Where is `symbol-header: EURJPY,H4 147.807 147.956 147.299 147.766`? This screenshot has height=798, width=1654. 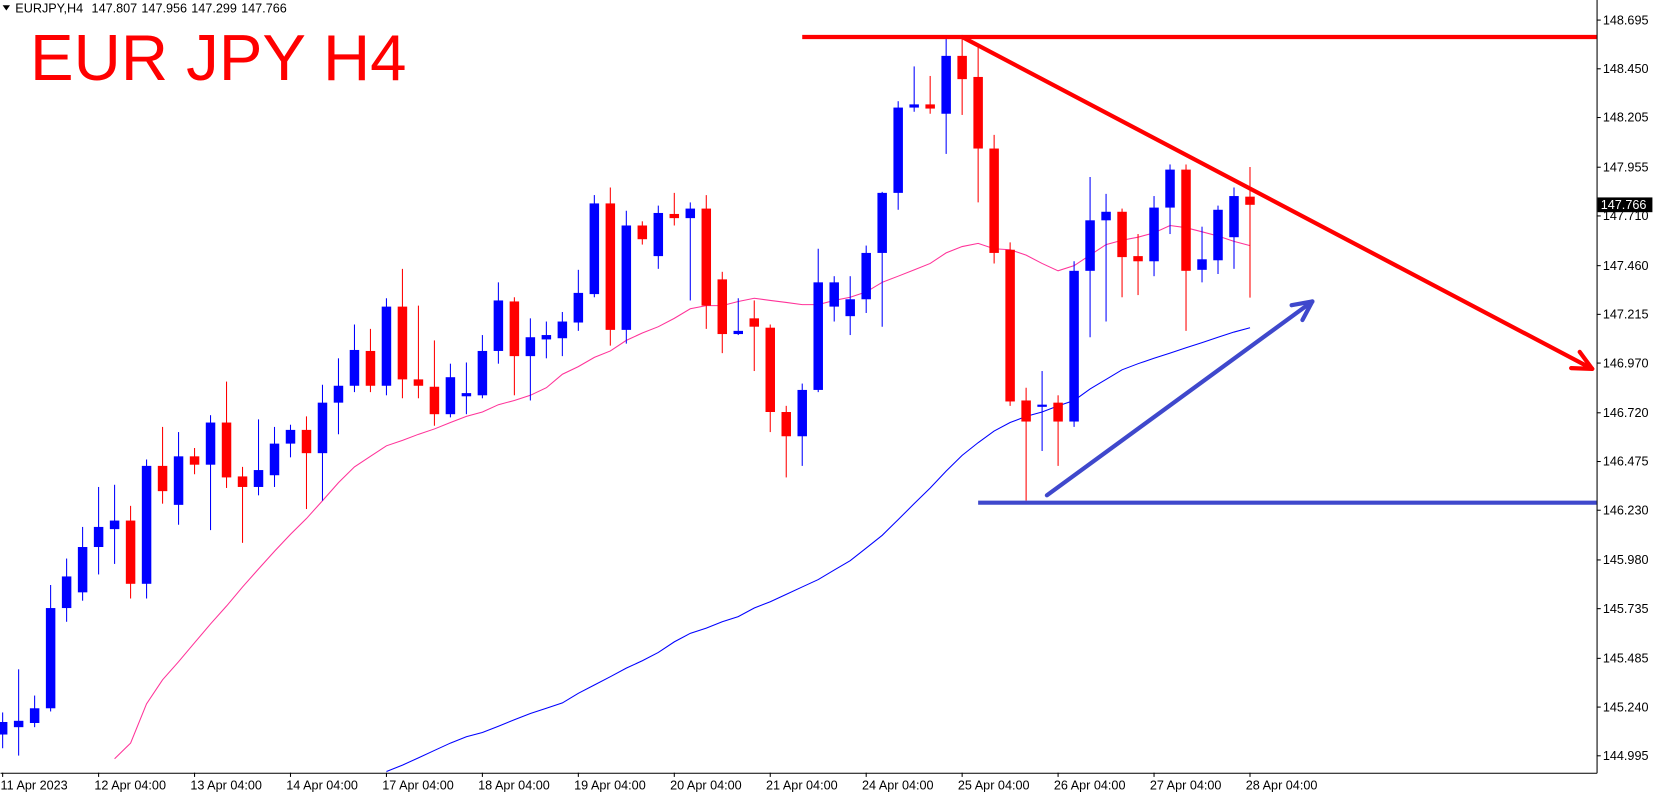
symbol-header: EURJPY,H4 147.807 147.956 147.299 147.766 is located at coordinates (150, 9).